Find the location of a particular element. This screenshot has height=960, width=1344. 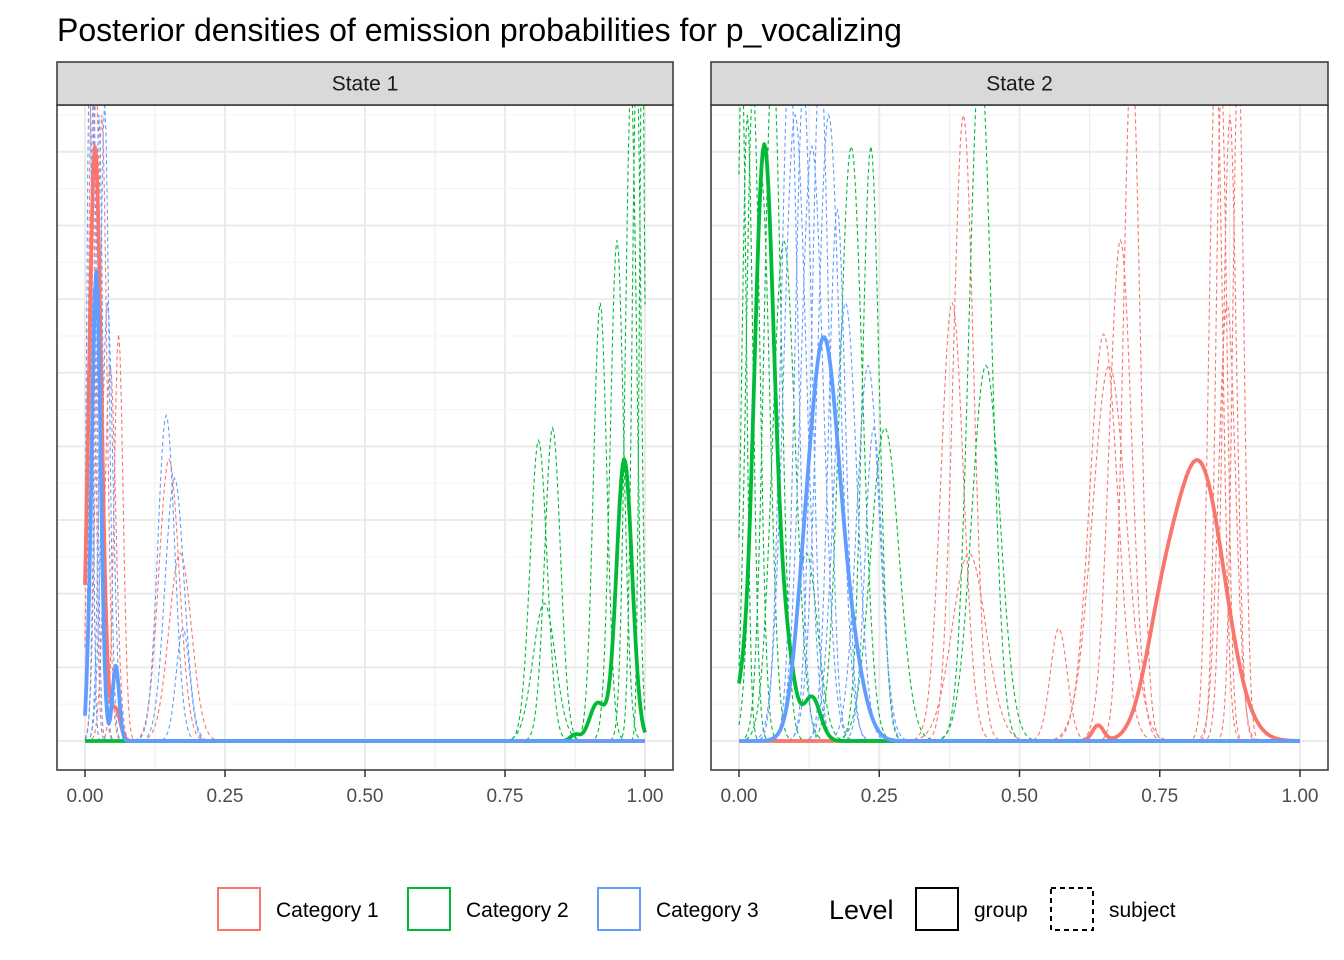

legend-item-subject: subject is located at coordinates (1113, 909).